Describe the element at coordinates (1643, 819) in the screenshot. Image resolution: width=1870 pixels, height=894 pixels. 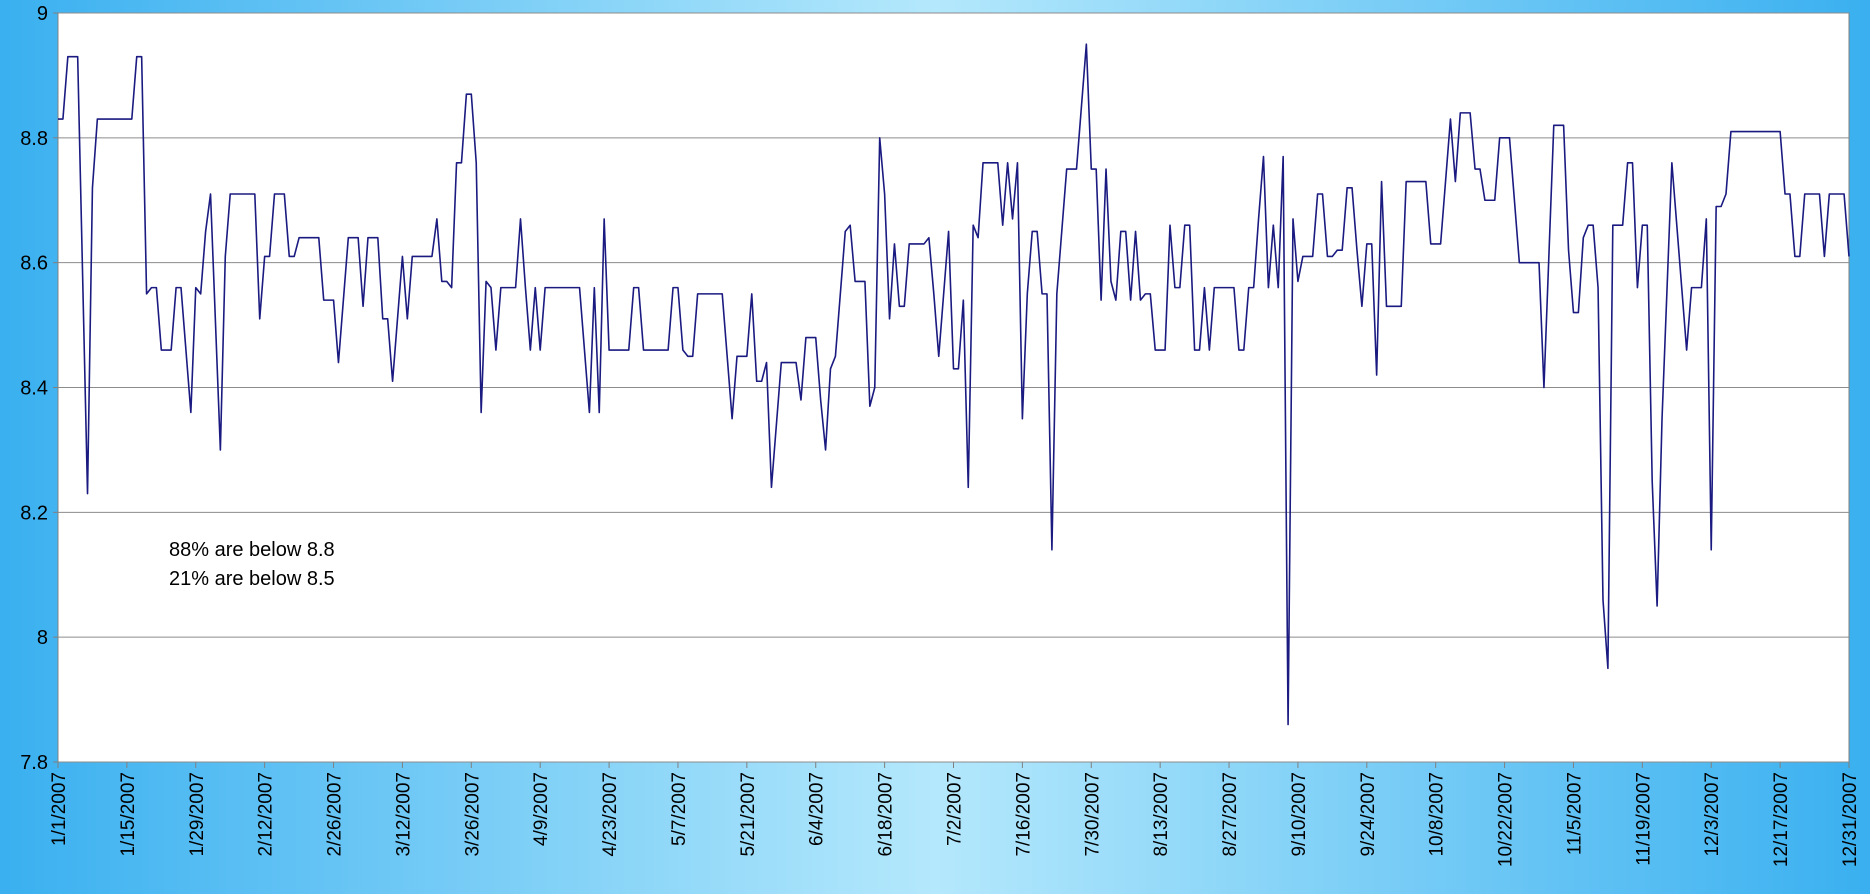
I see `x-tick-label: 11/19/2007` at that location.